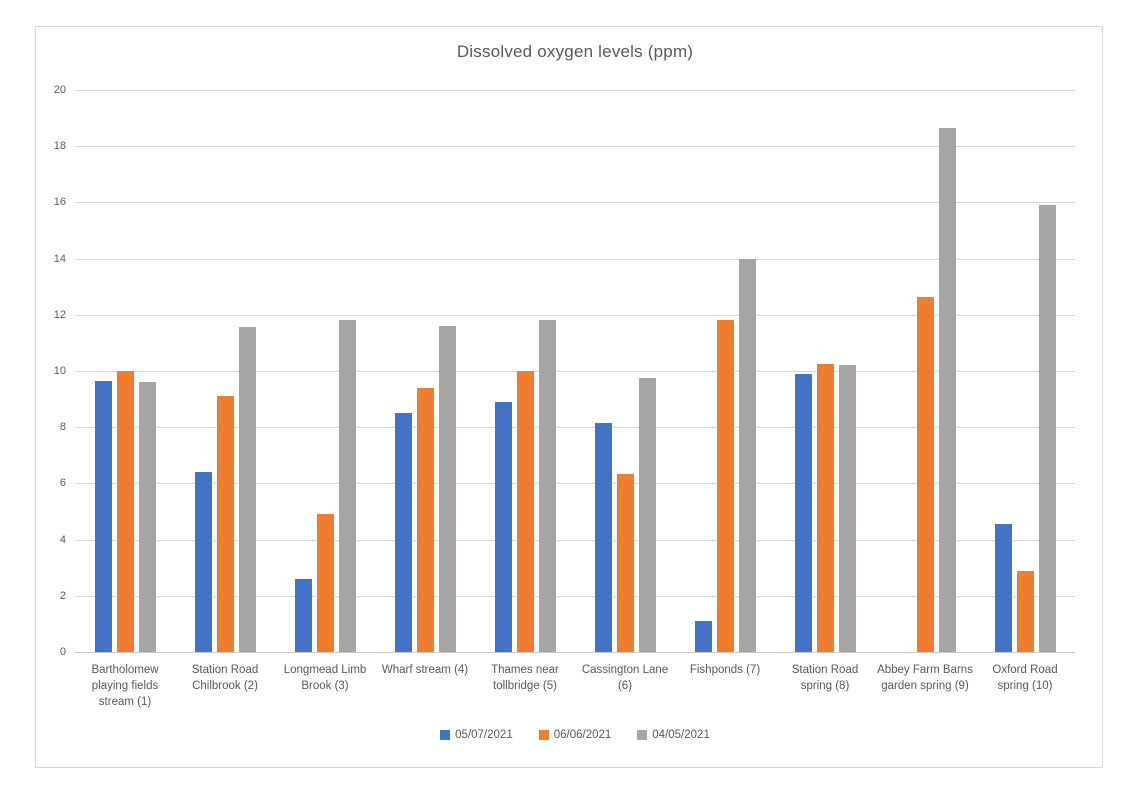 The width and height of the screenshot is (1136, 792). I want to click on bar-06-06-2021-cat1, so click(125, 511).